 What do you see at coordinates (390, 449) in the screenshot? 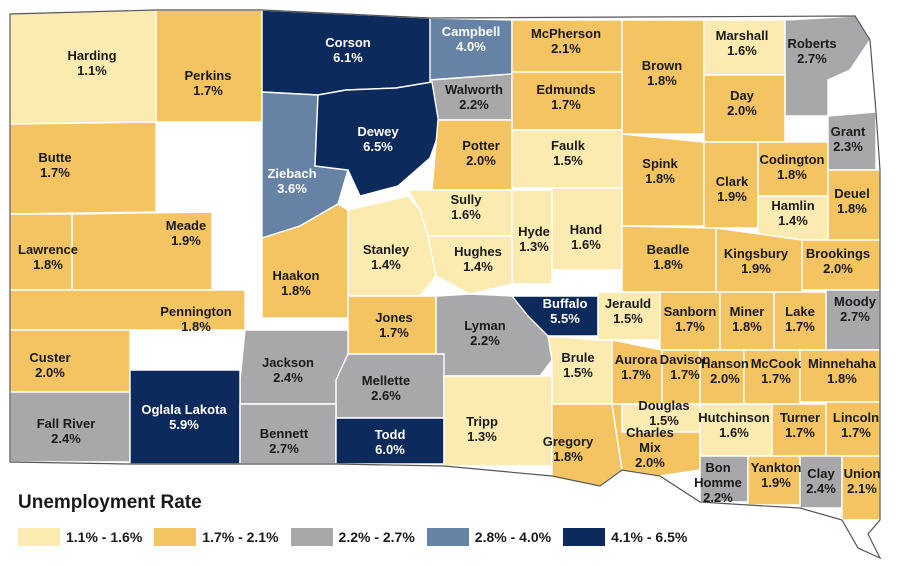
I see `county-rate: 6.0%` at bounding box center [390, 449].